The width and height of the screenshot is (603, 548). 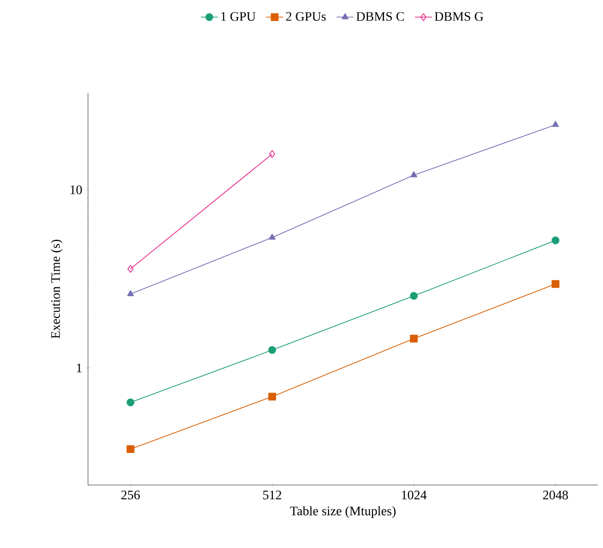 What do you see at coordinates (272, 495) in the screenshot?
I see `x-tick-label: 512` at bounding box center [272, 495].